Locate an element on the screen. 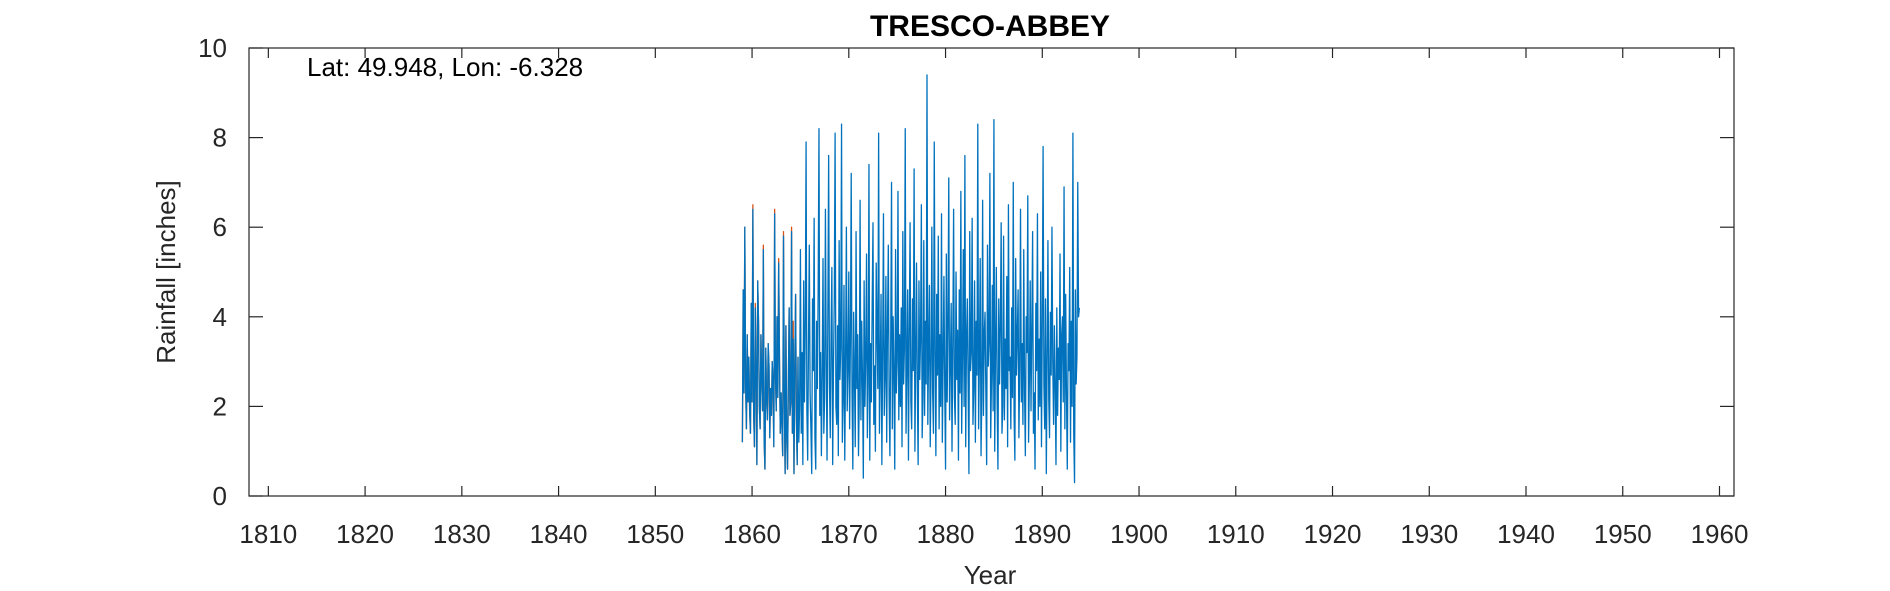 This screenshot has height=591, width=1890. x-tick-label: 1930 is located at coordinates (1429, 534).